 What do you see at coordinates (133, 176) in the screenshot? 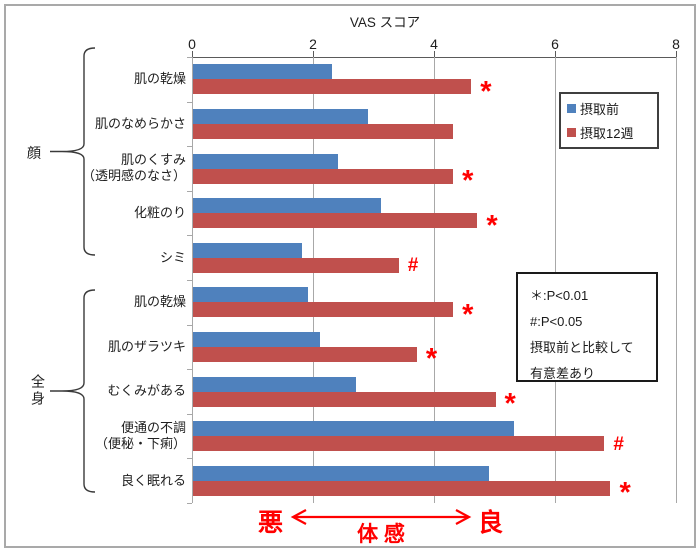
I see `category-label-line: （透明感のなさ）` at bounding box center [133, 176].